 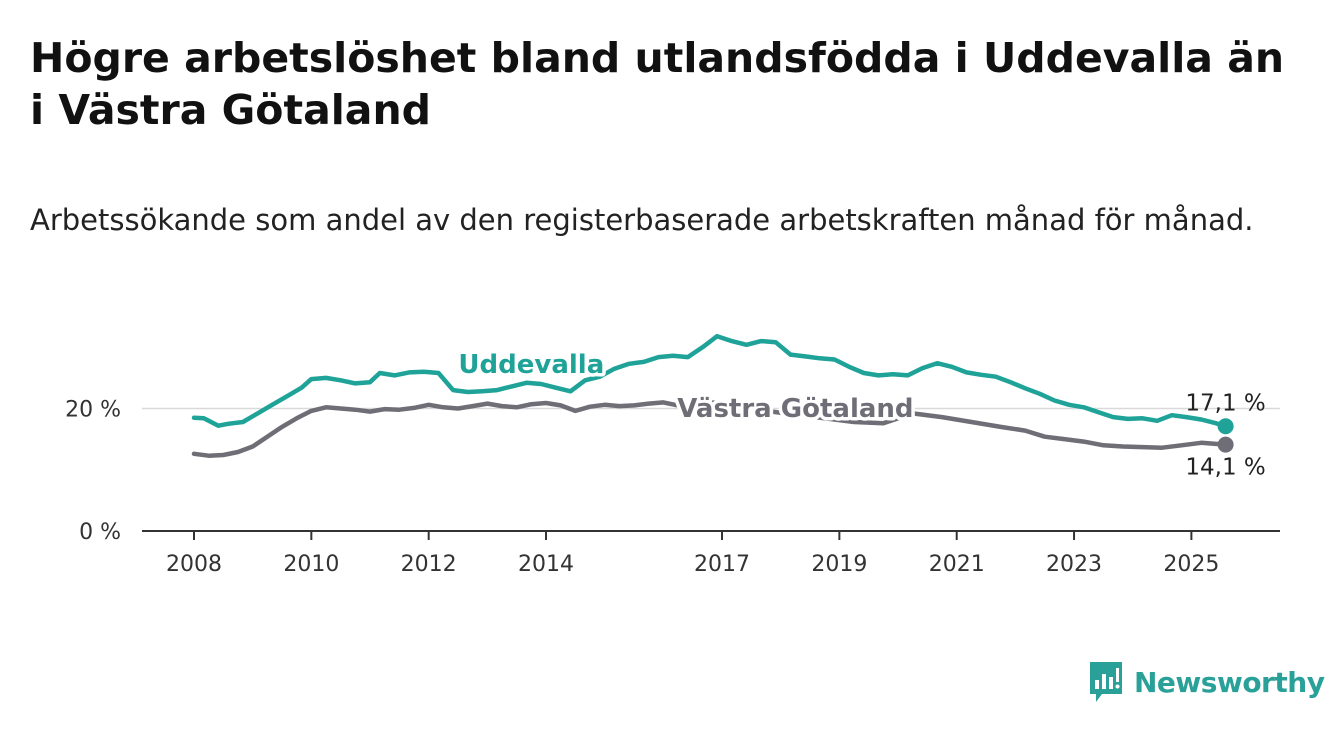 What do you see at coordinates (100, 532) in the screenshot?
I see `y-tick-label: 0 %` at bounding box center [100, 532].